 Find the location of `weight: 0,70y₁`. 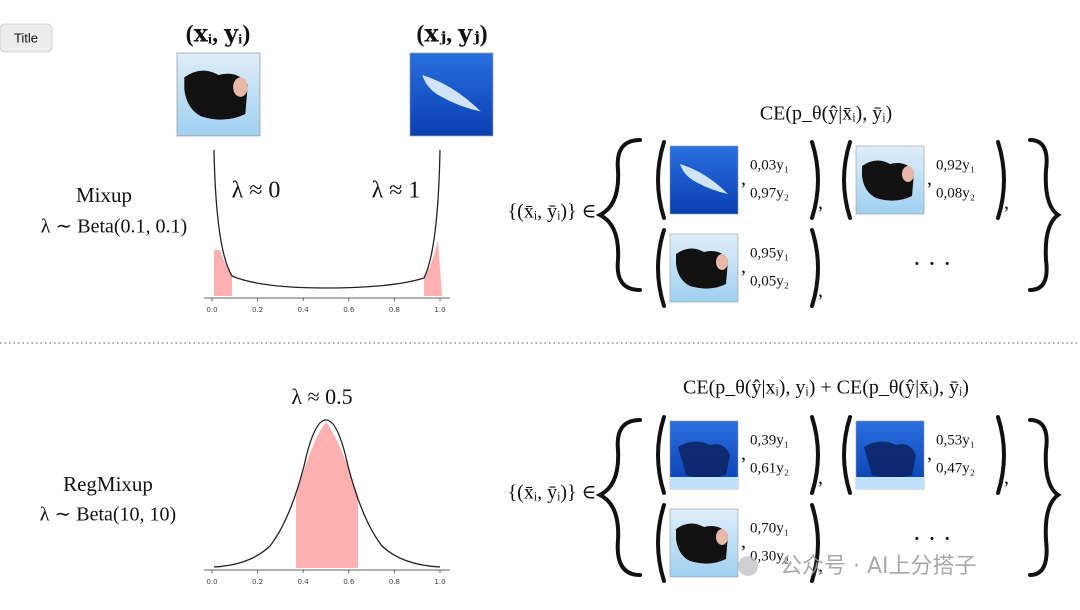

weight: 0,70y₁ is located at coordinates (769, 528).